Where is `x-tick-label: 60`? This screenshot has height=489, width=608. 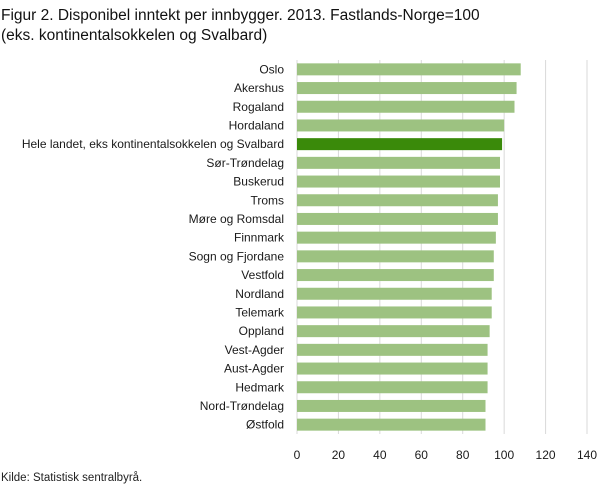 x-tick-label: 60 is located at coordinates (422, 455).